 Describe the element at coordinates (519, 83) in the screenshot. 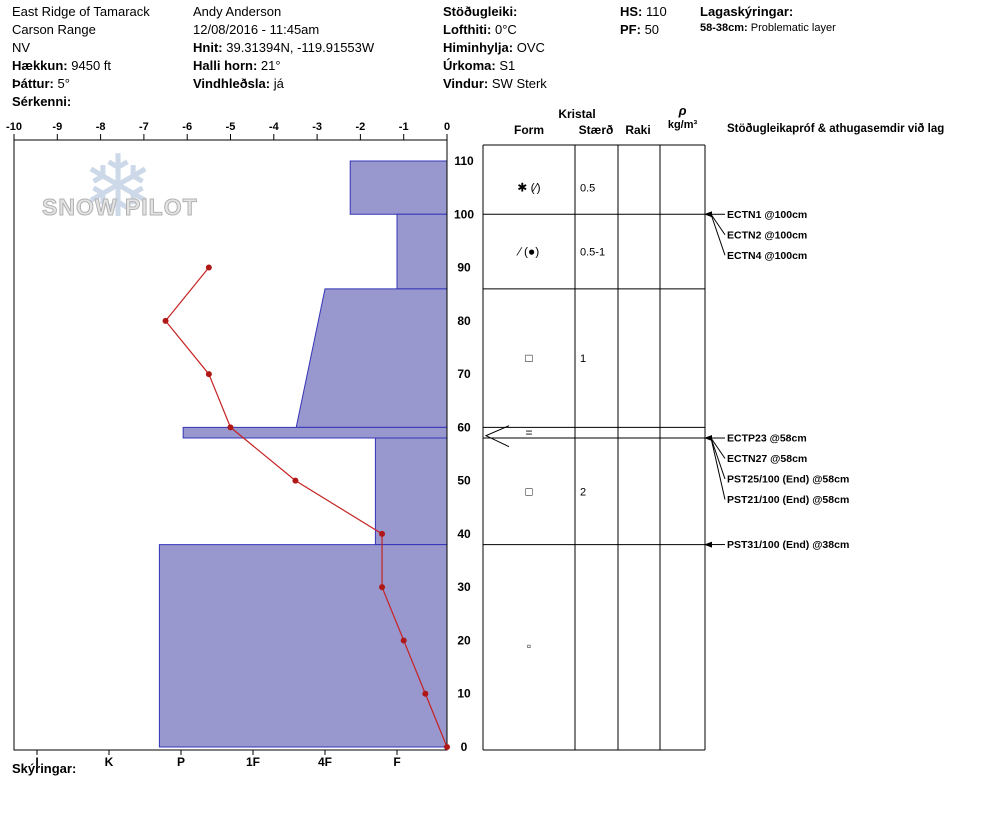

I see `wind-value: SW Sterk` at that location.